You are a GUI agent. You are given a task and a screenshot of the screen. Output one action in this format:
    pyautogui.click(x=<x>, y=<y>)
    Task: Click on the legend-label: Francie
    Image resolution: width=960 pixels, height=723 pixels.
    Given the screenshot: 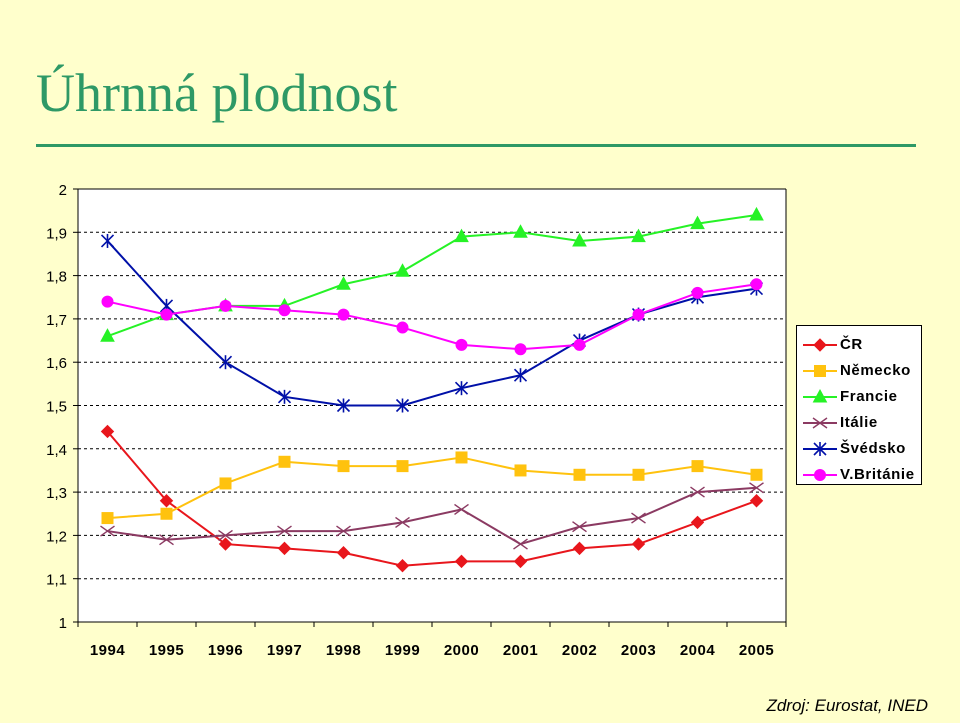 What is the action you would take?
    pyautogui.click(x=869, y=396)
    